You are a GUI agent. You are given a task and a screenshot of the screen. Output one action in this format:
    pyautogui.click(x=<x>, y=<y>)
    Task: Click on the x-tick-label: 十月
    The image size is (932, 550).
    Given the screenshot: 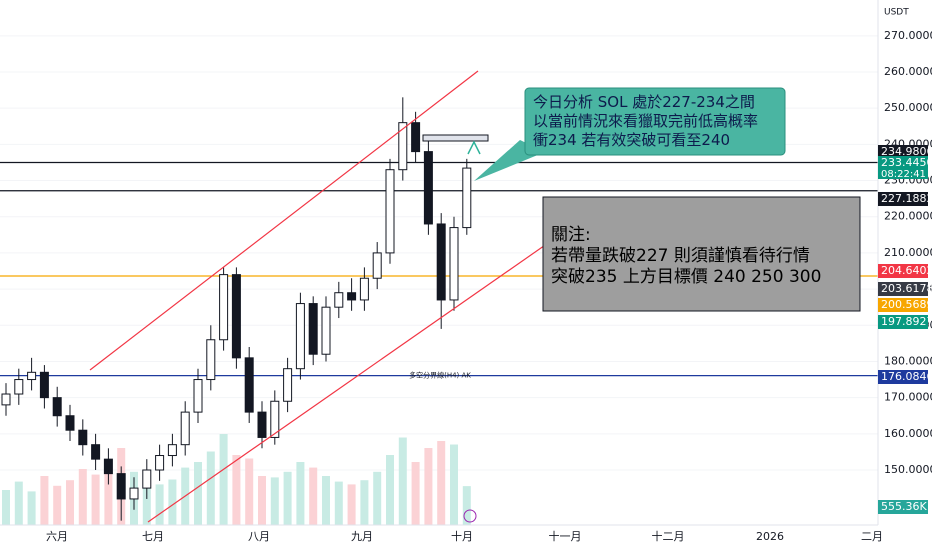 What is the action you would take?
    pyautogui.click(x=462, y=536)
    